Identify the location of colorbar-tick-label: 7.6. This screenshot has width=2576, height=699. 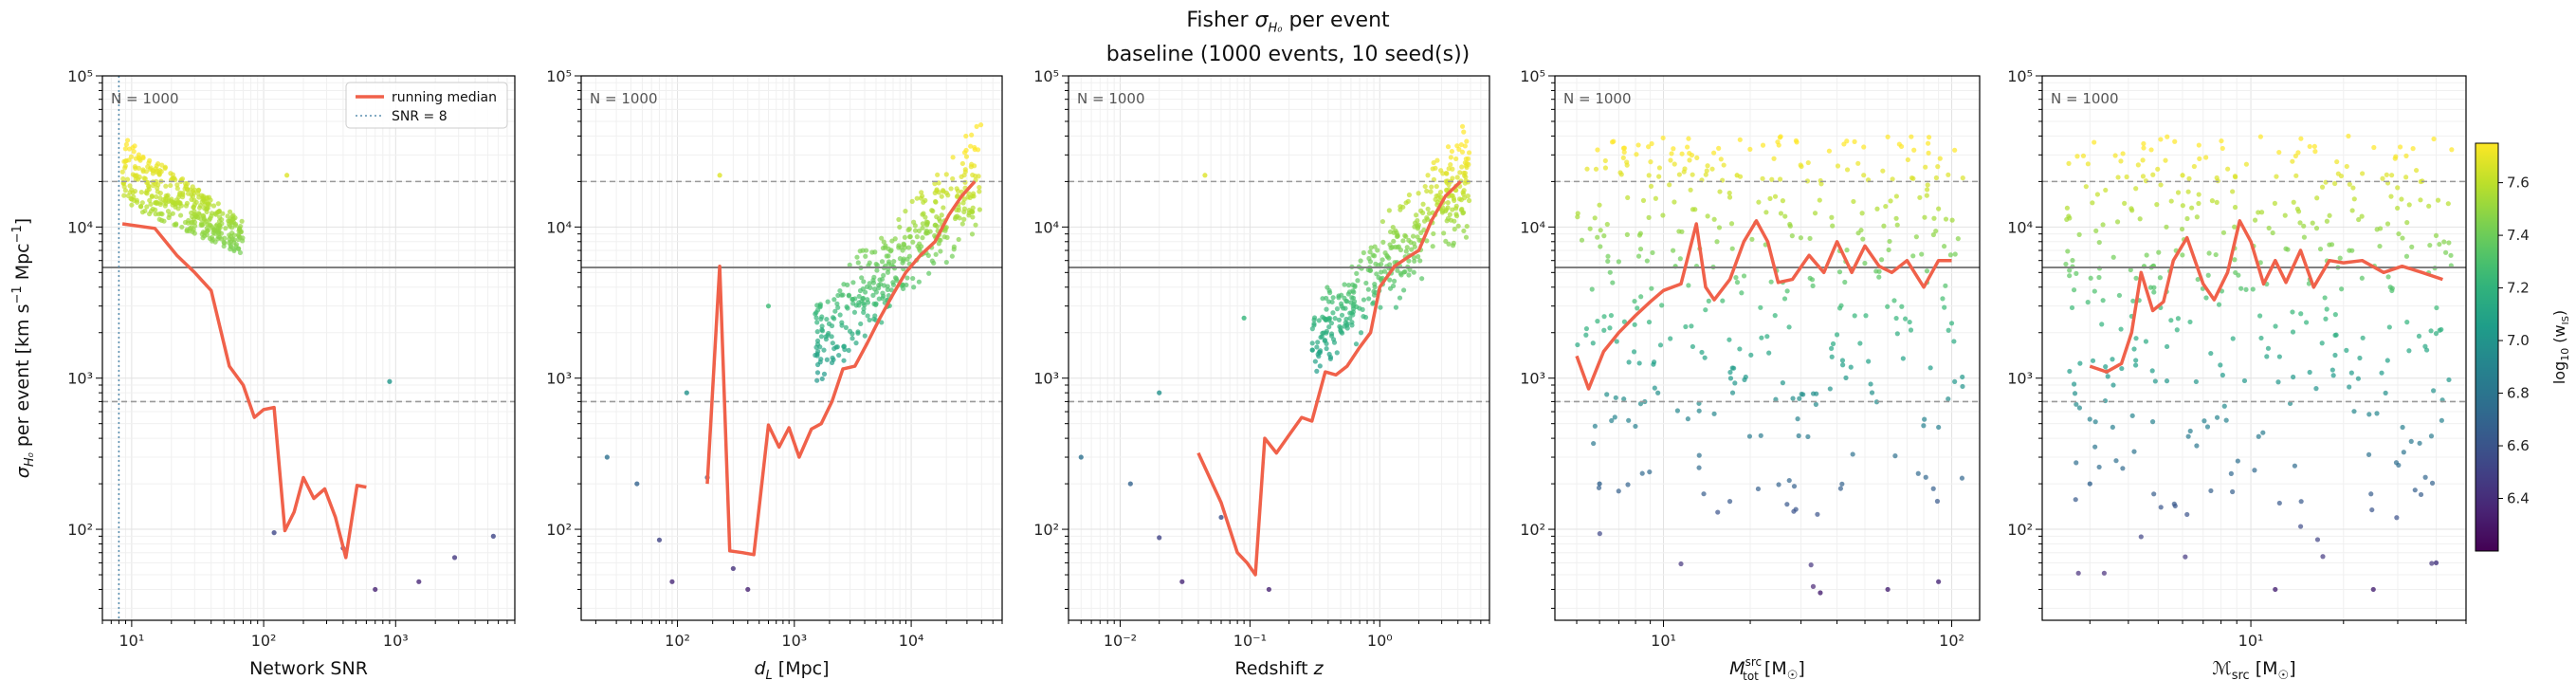
(2518, 183).